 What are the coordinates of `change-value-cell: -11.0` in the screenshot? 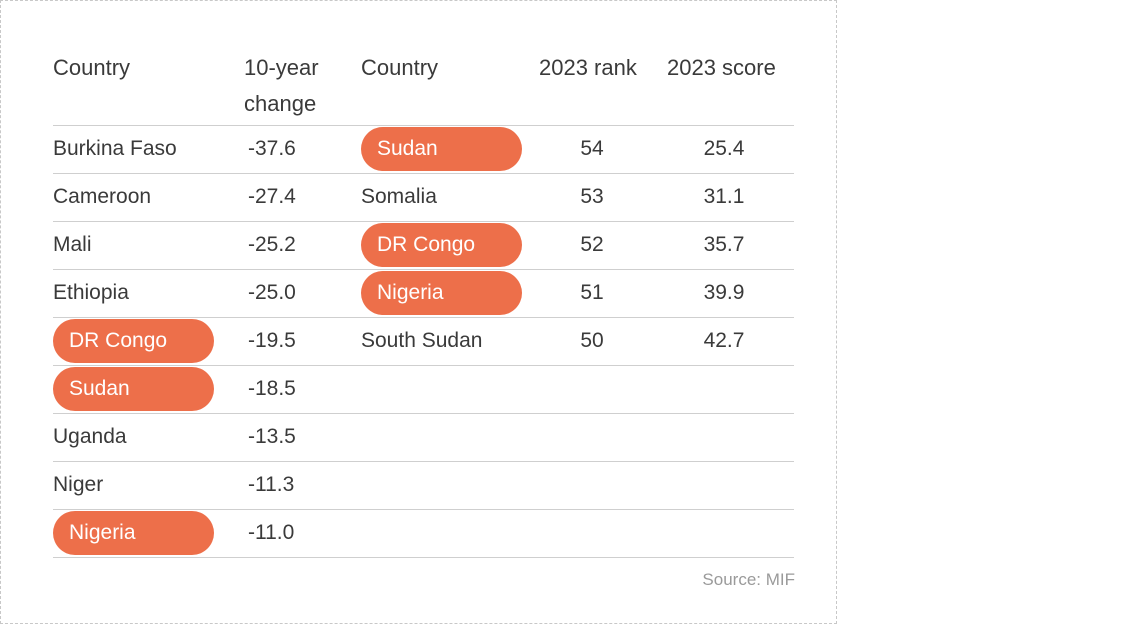 It's located at (271, 532).